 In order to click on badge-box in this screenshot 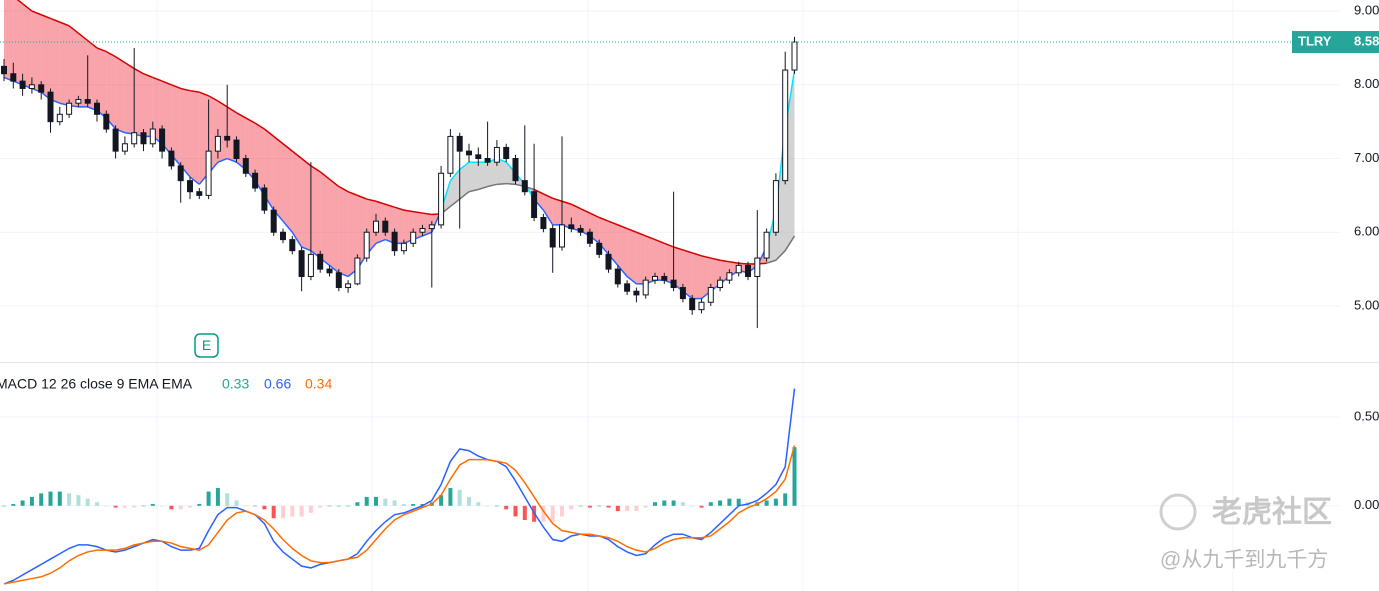, I will do `click(206, 345)`.